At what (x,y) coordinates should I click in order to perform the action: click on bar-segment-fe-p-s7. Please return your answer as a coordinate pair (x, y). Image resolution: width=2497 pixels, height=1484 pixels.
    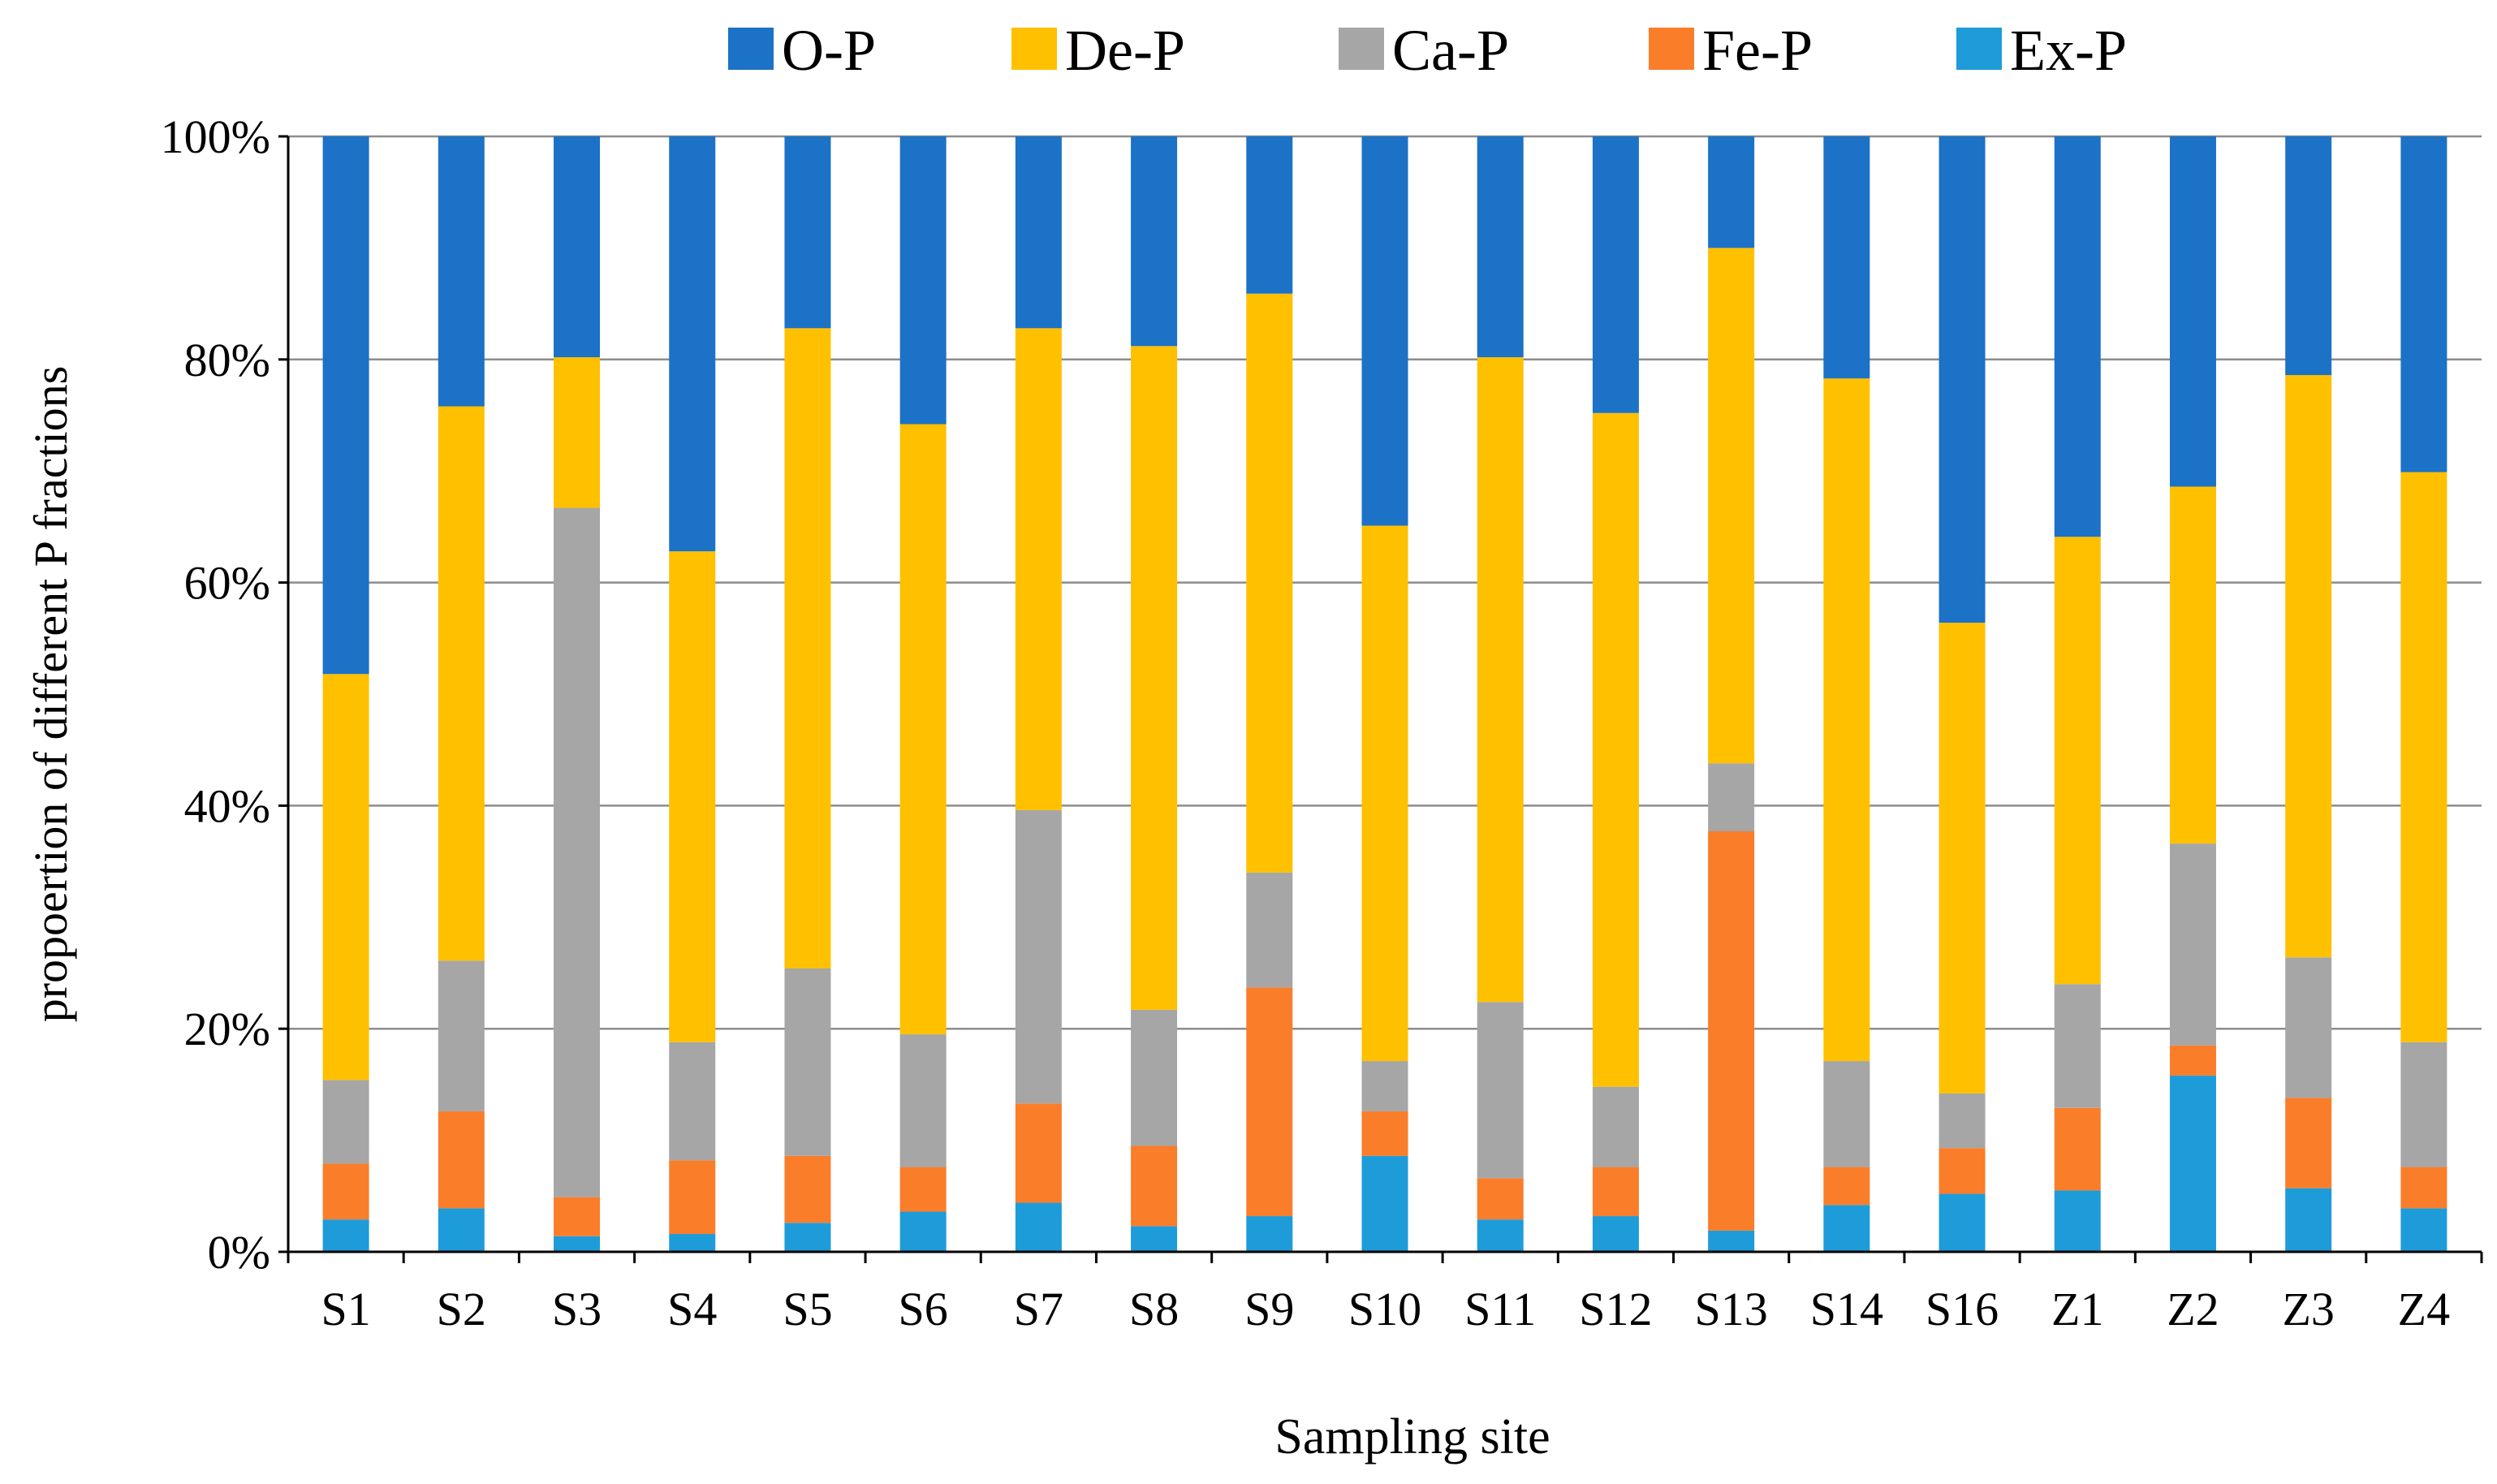
    Looking at the image, I should click on (1038, 1153).